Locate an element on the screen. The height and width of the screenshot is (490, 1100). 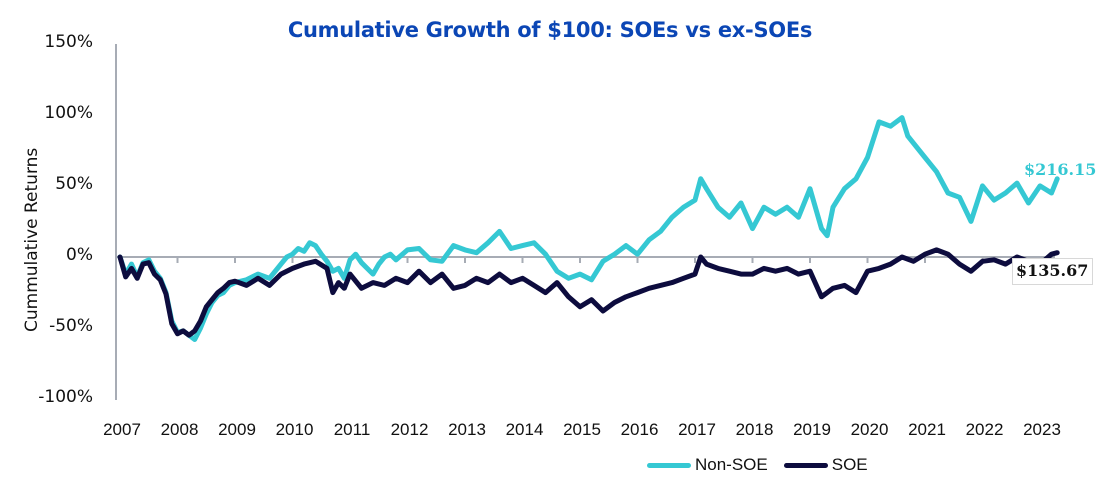
x-tick-label: 2010 is located at coordinates (294, 429).